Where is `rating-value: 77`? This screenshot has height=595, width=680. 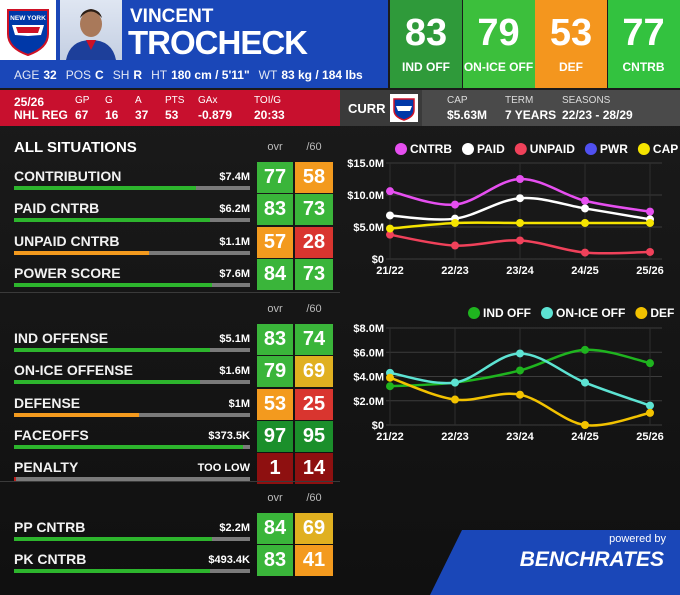
rating-value: 77 is located at coordinates (643, 33).